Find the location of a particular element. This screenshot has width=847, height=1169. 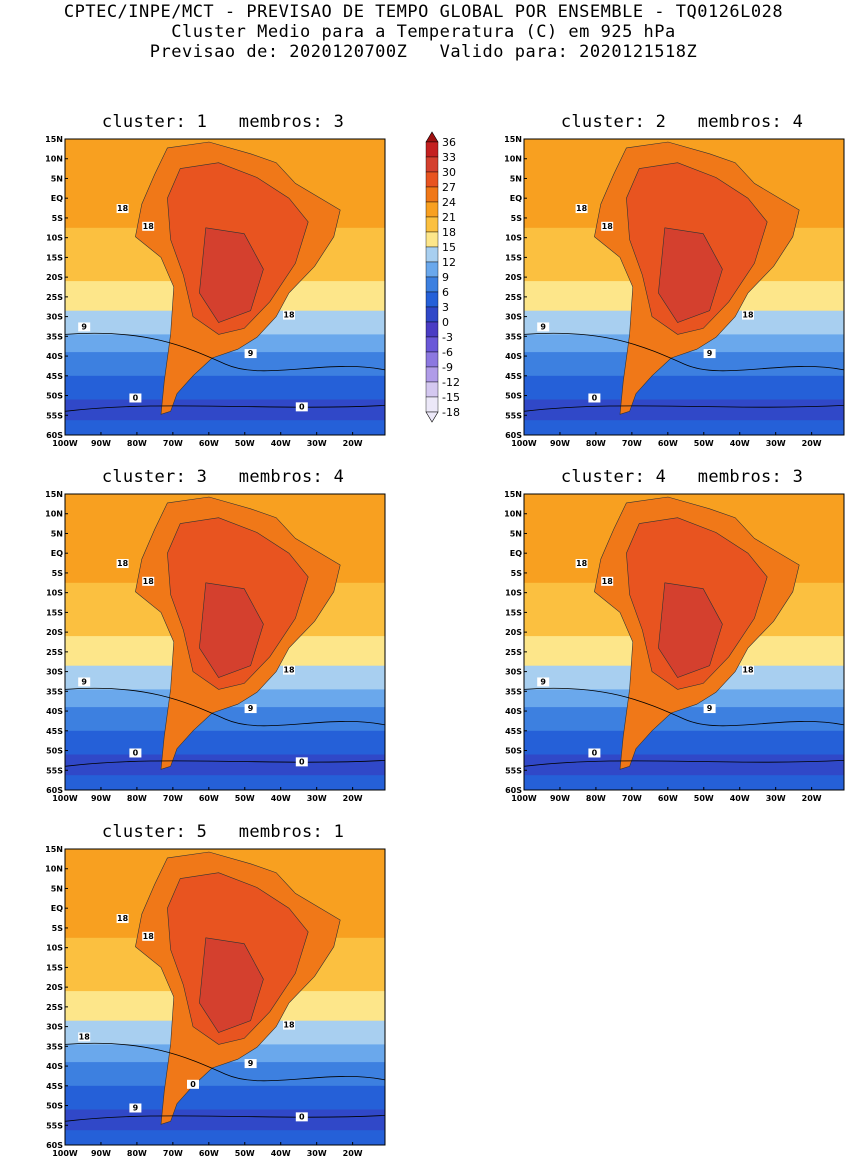

map-frame is located at coordinates (225, 642).